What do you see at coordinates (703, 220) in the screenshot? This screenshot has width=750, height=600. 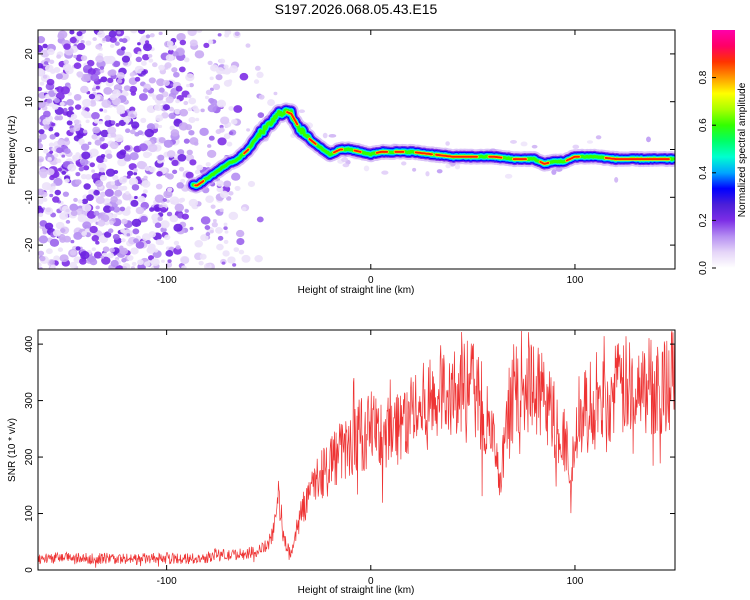 I see `colorbar-tick-label: 0.2` at bounding box center [703, 220].